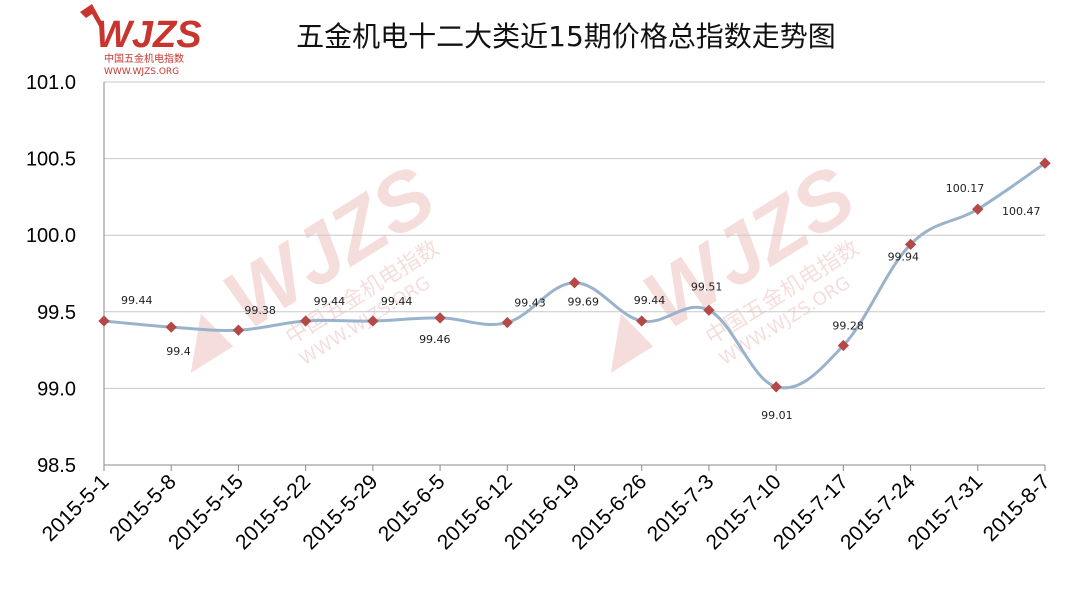 The image size is (1066, 601). Describe the element at coordinates (149, 35) in the screenshot. I see `logo-mark: WJZS` at that location.